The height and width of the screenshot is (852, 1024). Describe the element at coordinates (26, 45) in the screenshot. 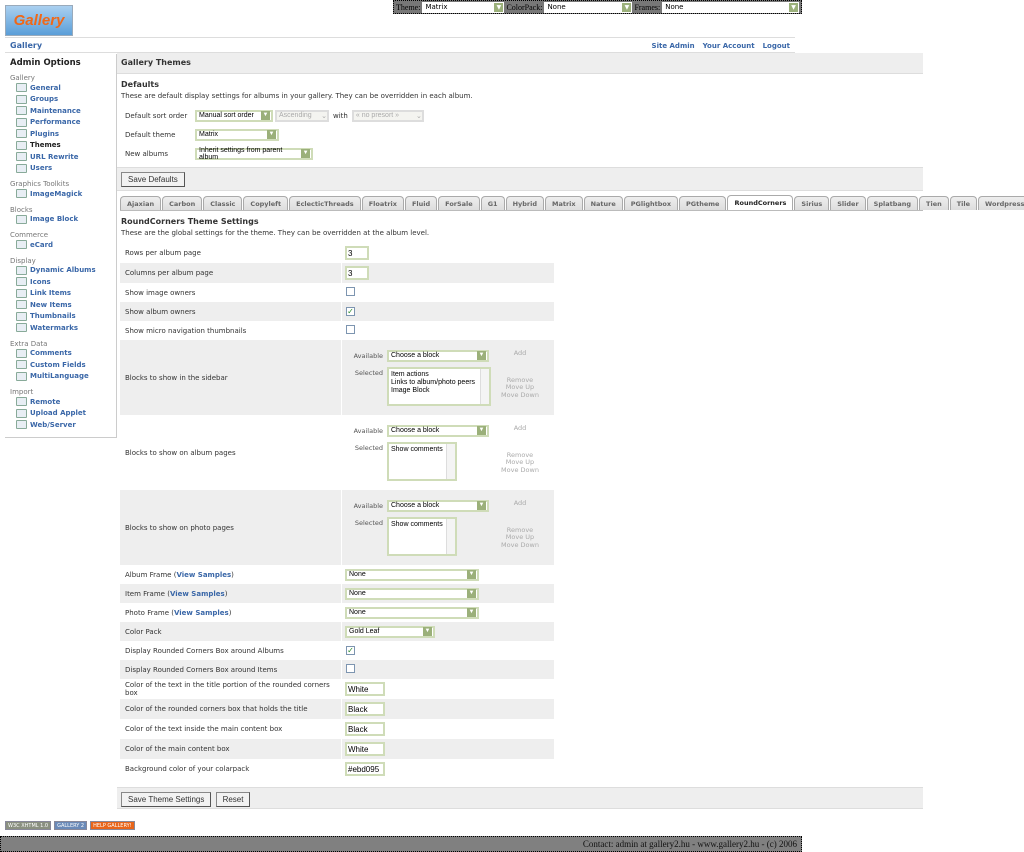

I see `breadcrumb-gallery: Gallery` at that location.